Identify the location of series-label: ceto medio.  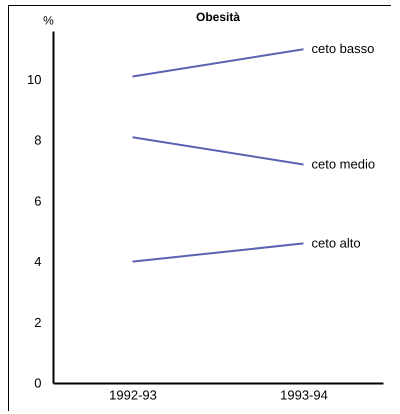
(343, 164).